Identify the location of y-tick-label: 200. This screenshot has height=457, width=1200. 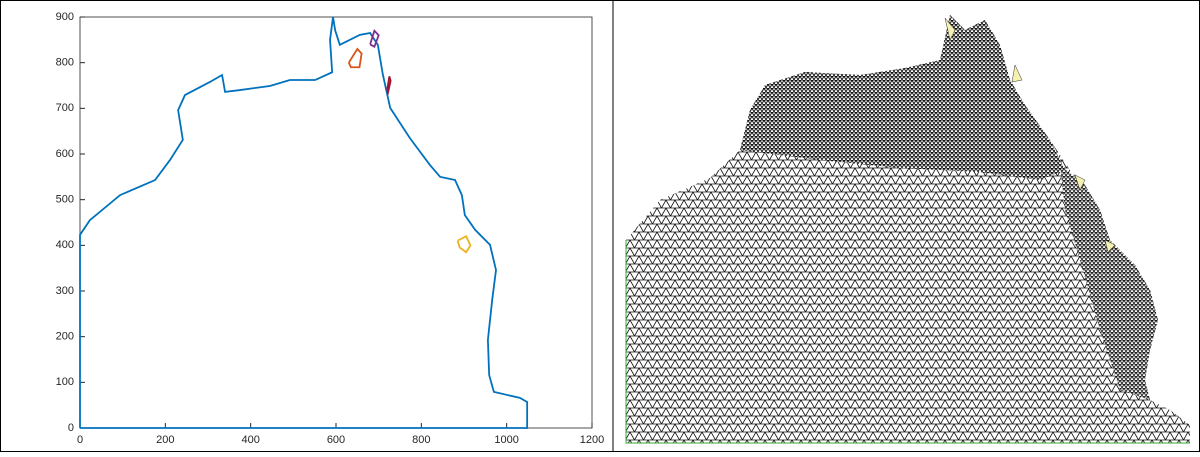
(65, 337).